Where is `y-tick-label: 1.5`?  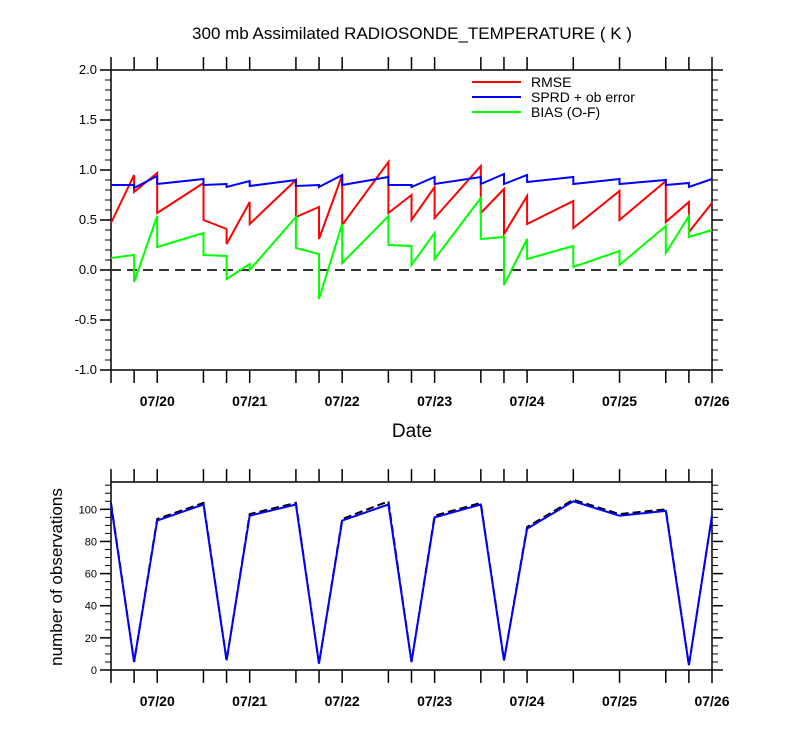 y-tick-label: 1.5 is located at coordinates (88, 119).